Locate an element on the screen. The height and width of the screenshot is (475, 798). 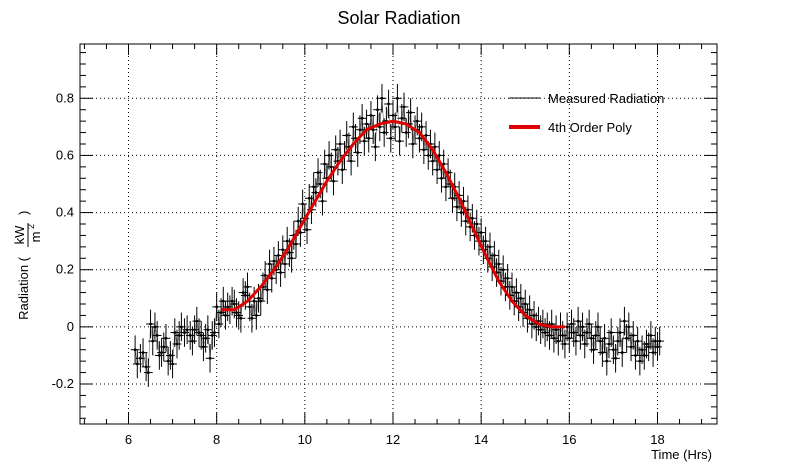
y-tick-label: 0.2 is located at coordinates (65, 269).